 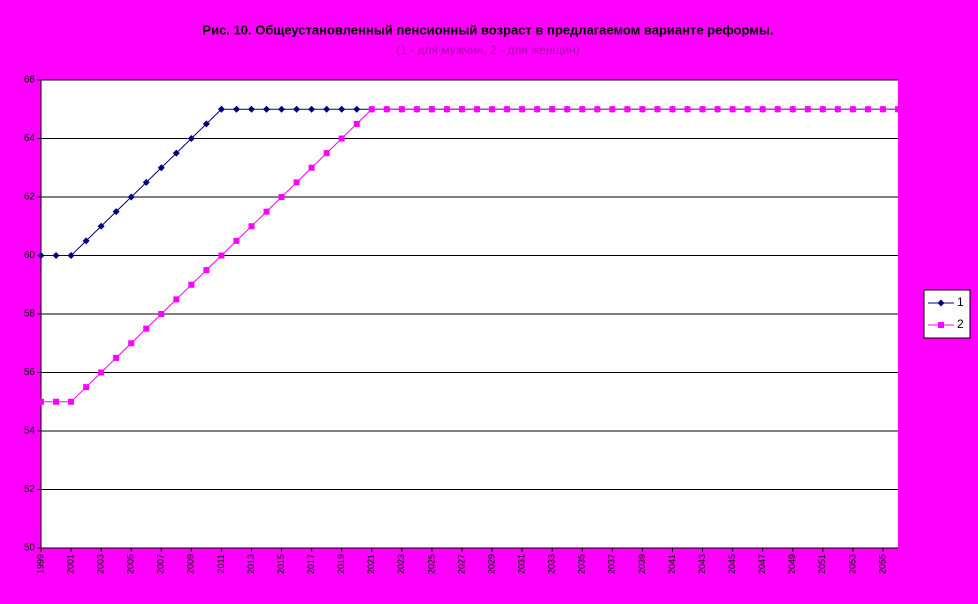 I want to click on x-tick-label: 2029, so click(x=491, y=564).